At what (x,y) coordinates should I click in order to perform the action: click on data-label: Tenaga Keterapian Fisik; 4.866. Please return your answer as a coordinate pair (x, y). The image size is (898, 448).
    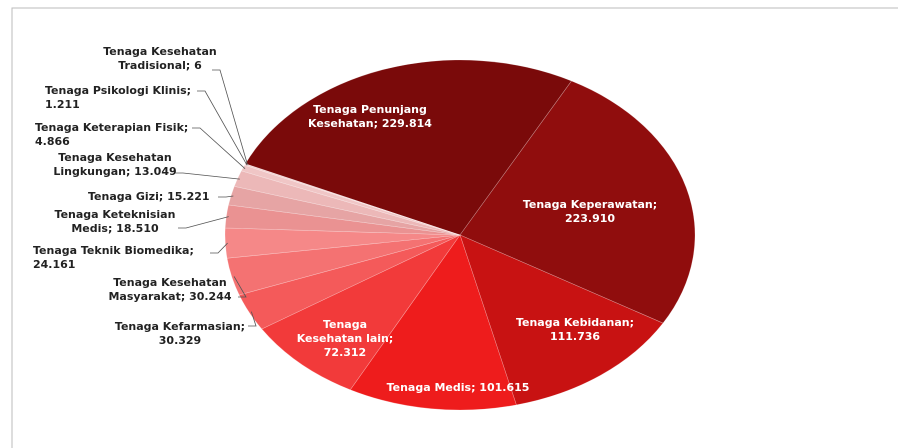
    Looking at the image, I should click on (111, 134).